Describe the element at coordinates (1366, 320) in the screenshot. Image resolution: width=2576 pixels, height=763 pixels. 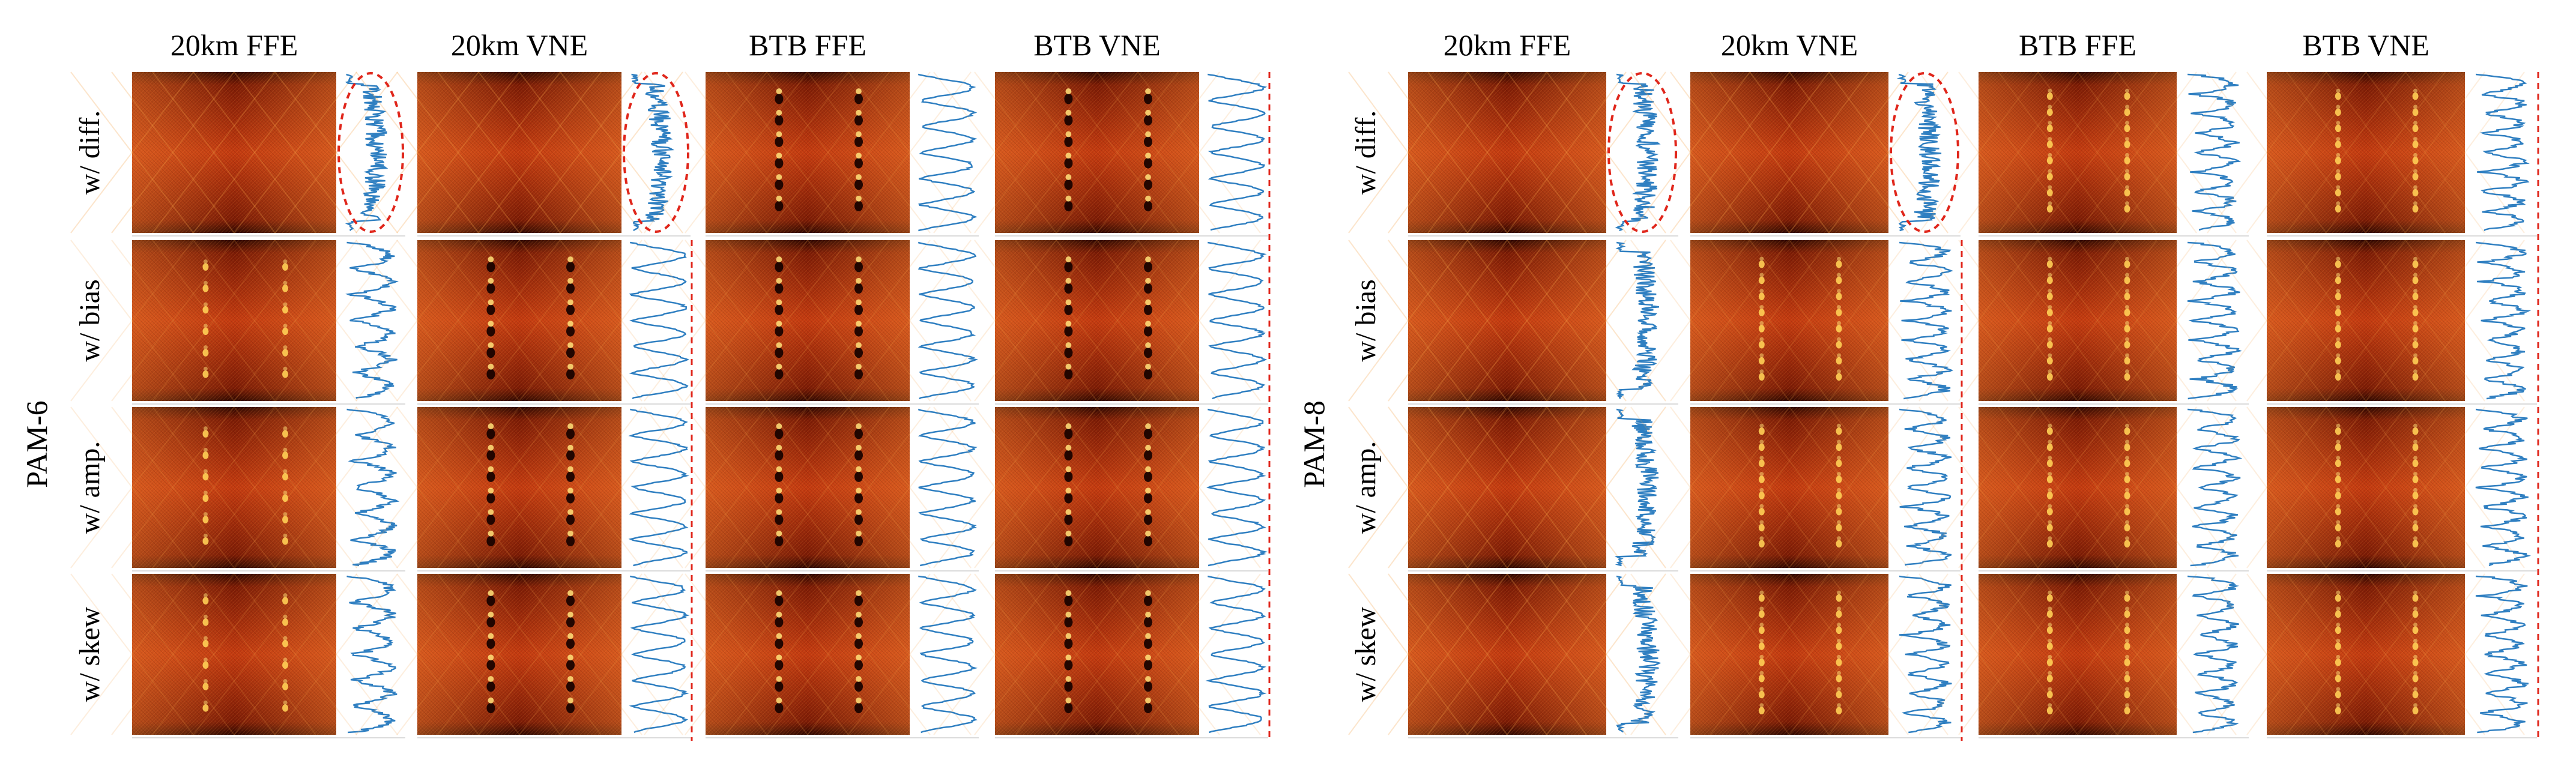
I see `row-label: w/ bias` at that location.